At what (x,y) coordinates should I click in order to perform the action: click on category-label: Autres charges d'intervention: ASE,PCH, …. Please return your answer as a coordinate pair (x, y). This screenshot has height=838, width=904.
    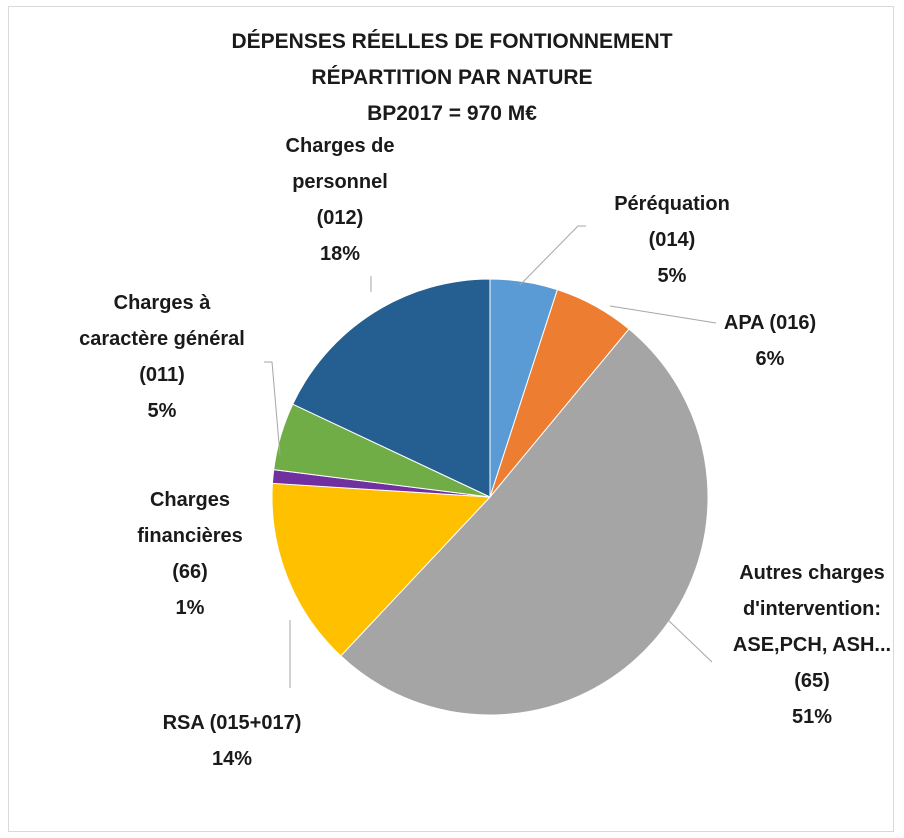
    Looking at the image, I should click on (812, 627).